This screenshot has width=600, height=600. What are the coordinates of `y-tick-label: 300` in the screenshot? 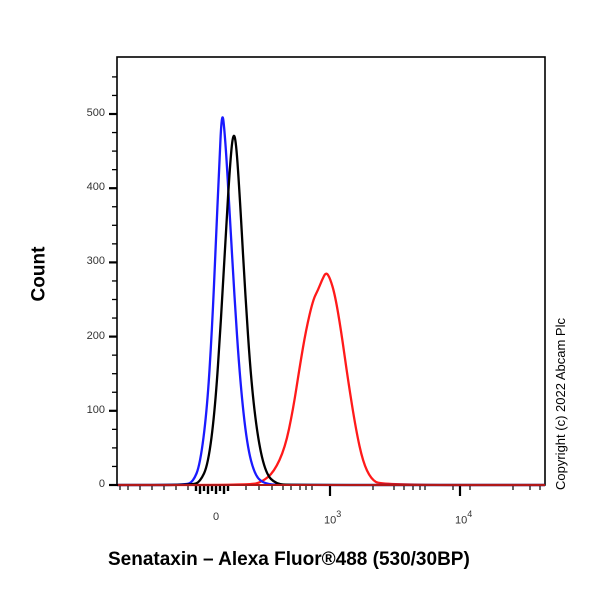 It's located at (95, 261).